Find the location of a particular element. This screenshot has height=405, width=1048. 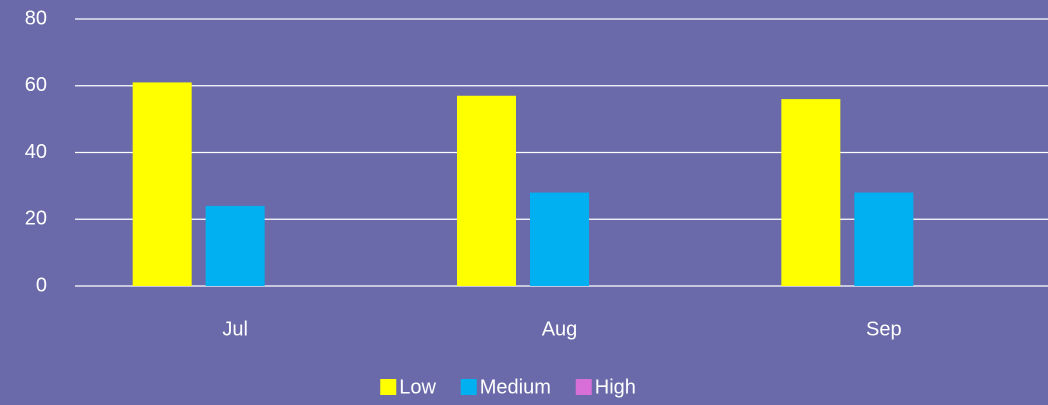

y-tick-label: 20 is located at coordinates (36, 219).